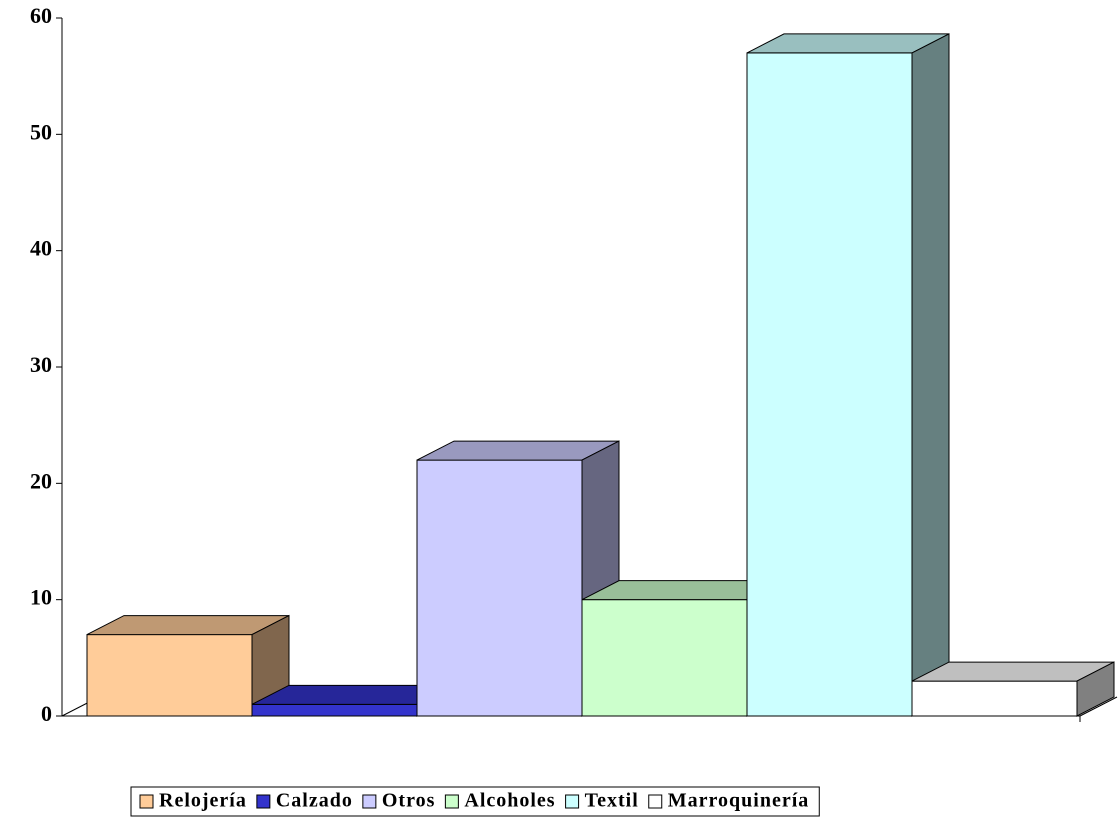  Describe the element at coordinates (509, 801) in the screenshot. I see `legend-label: Alcoholes` at that location.